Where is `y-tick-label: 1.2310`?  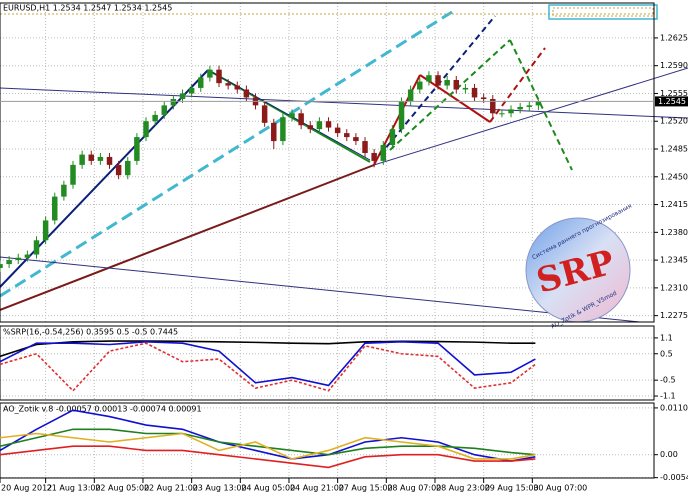
y-tick-label: 1.2310 is located at coordinates (674, 287).